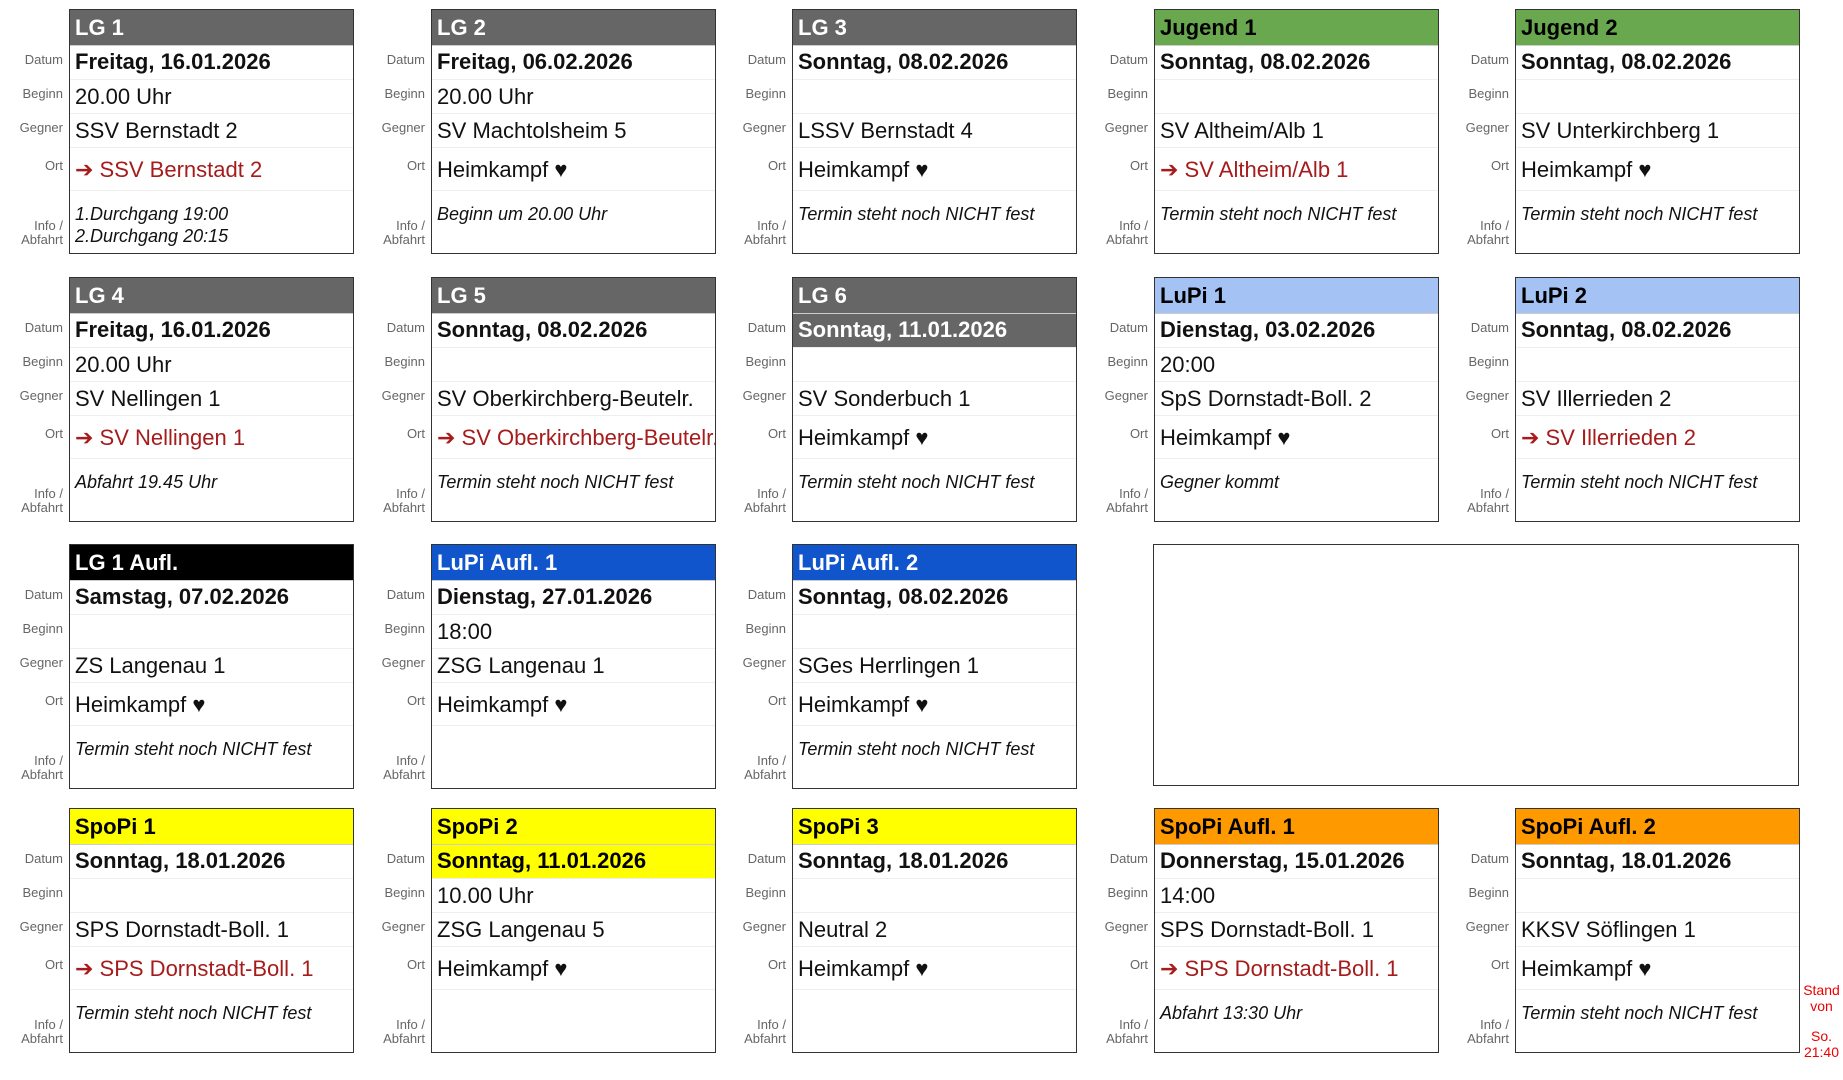 Image resolution: width=1843 pixels, height=1080 pixels. What do you see at coordinates (211, 331) in the screenshot?
I see `date-value: Freitag, 16.01.2026` at bounding box center [211, 331].